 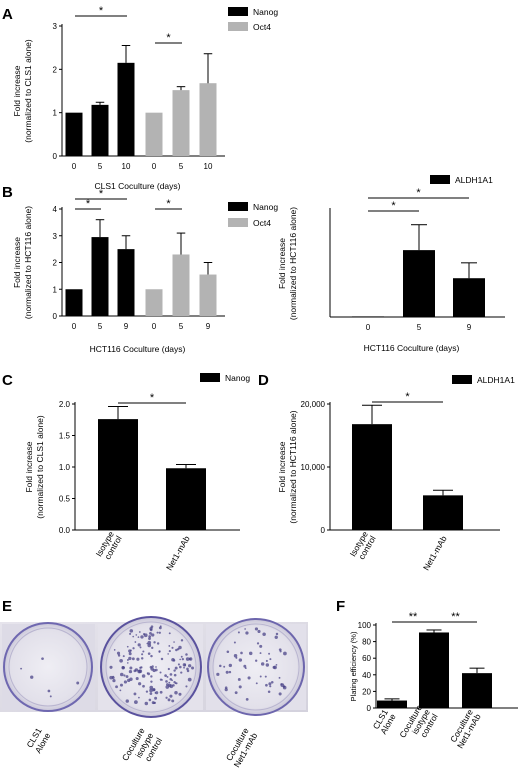 I want to click on x-axis-label: HCT116 Coculture (days), so click(x=138, y=349).